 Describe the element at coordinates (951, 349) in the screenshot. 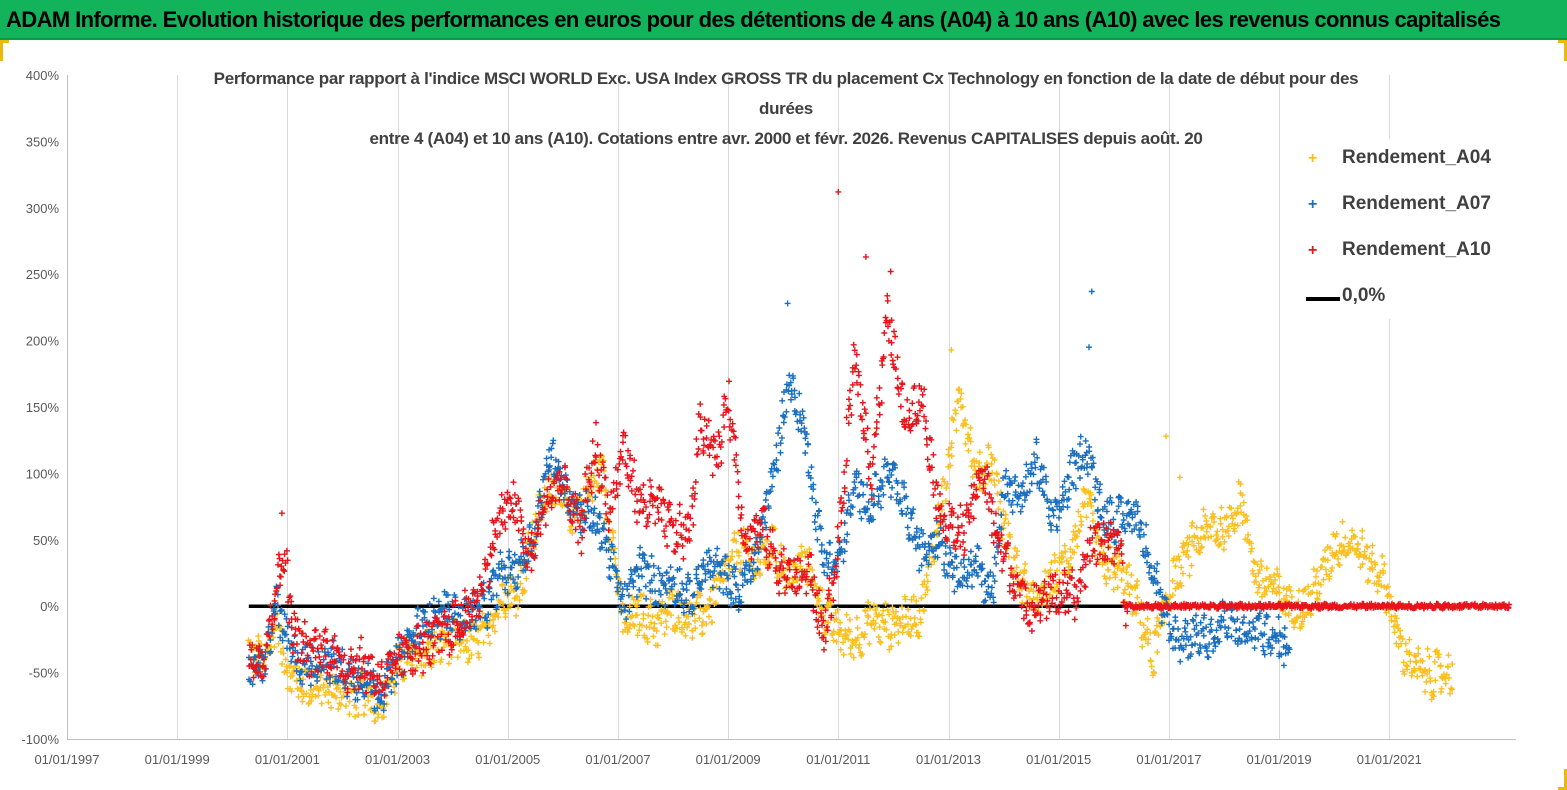

I see `data-point-outlier` at that location.